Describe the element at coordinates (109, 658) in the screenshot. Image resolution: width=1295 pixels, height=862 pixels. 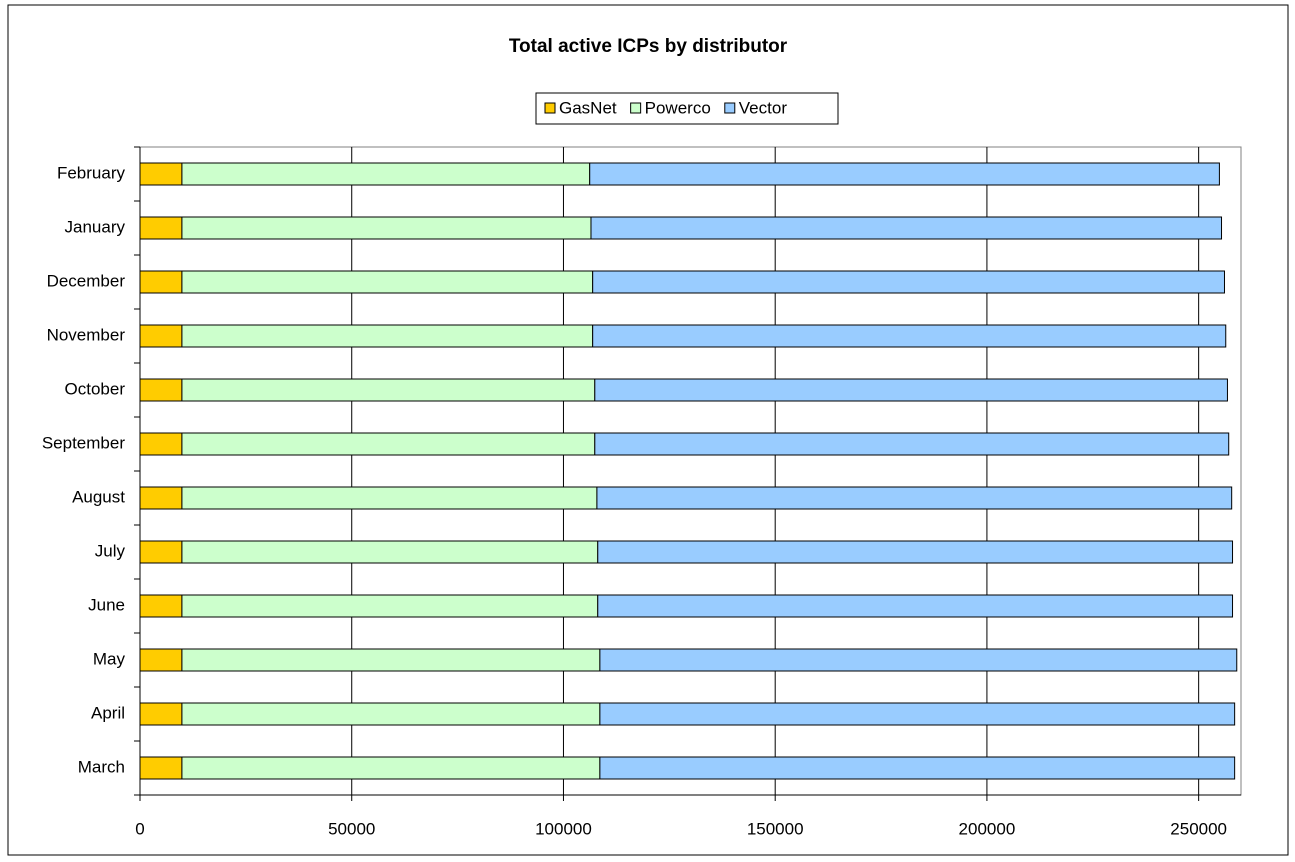
I see `y-tick-label: May` at that location.